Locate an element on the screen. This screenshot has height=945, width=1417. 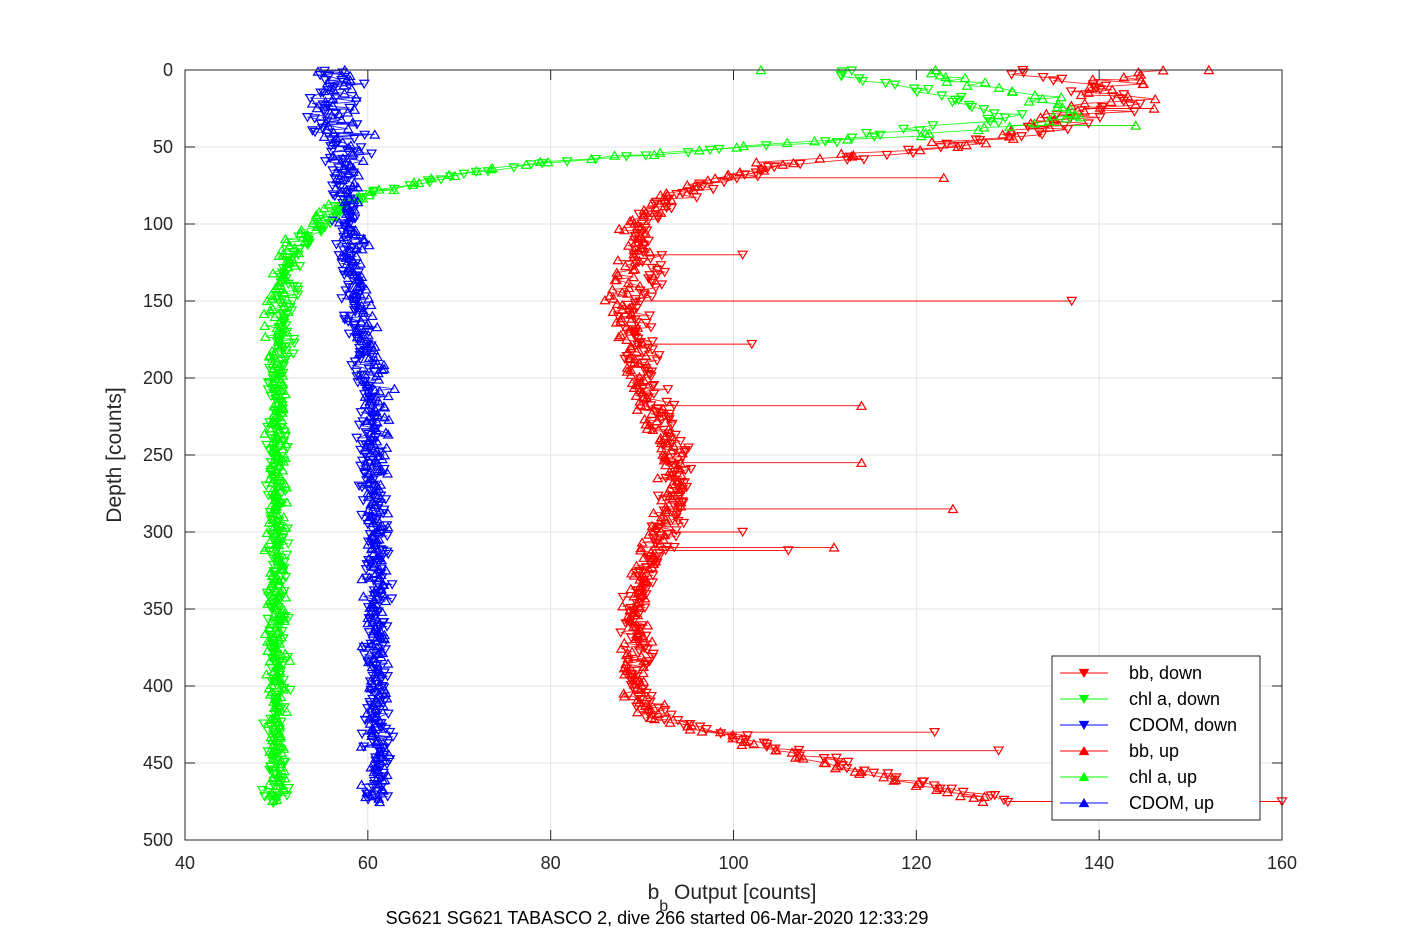
x-tick-label: 120 is located at coordinates (916, 863).